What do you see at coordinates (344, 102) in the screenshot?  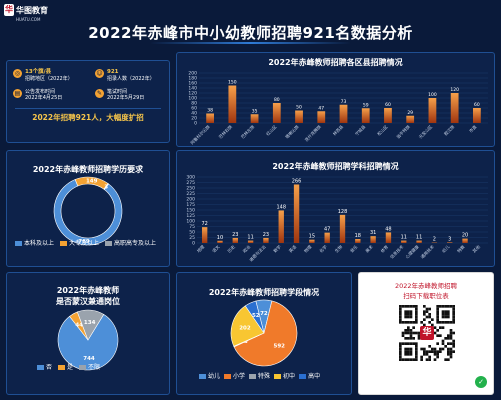 I see `bar-value-label: 73` at bounding box center [344, 102].